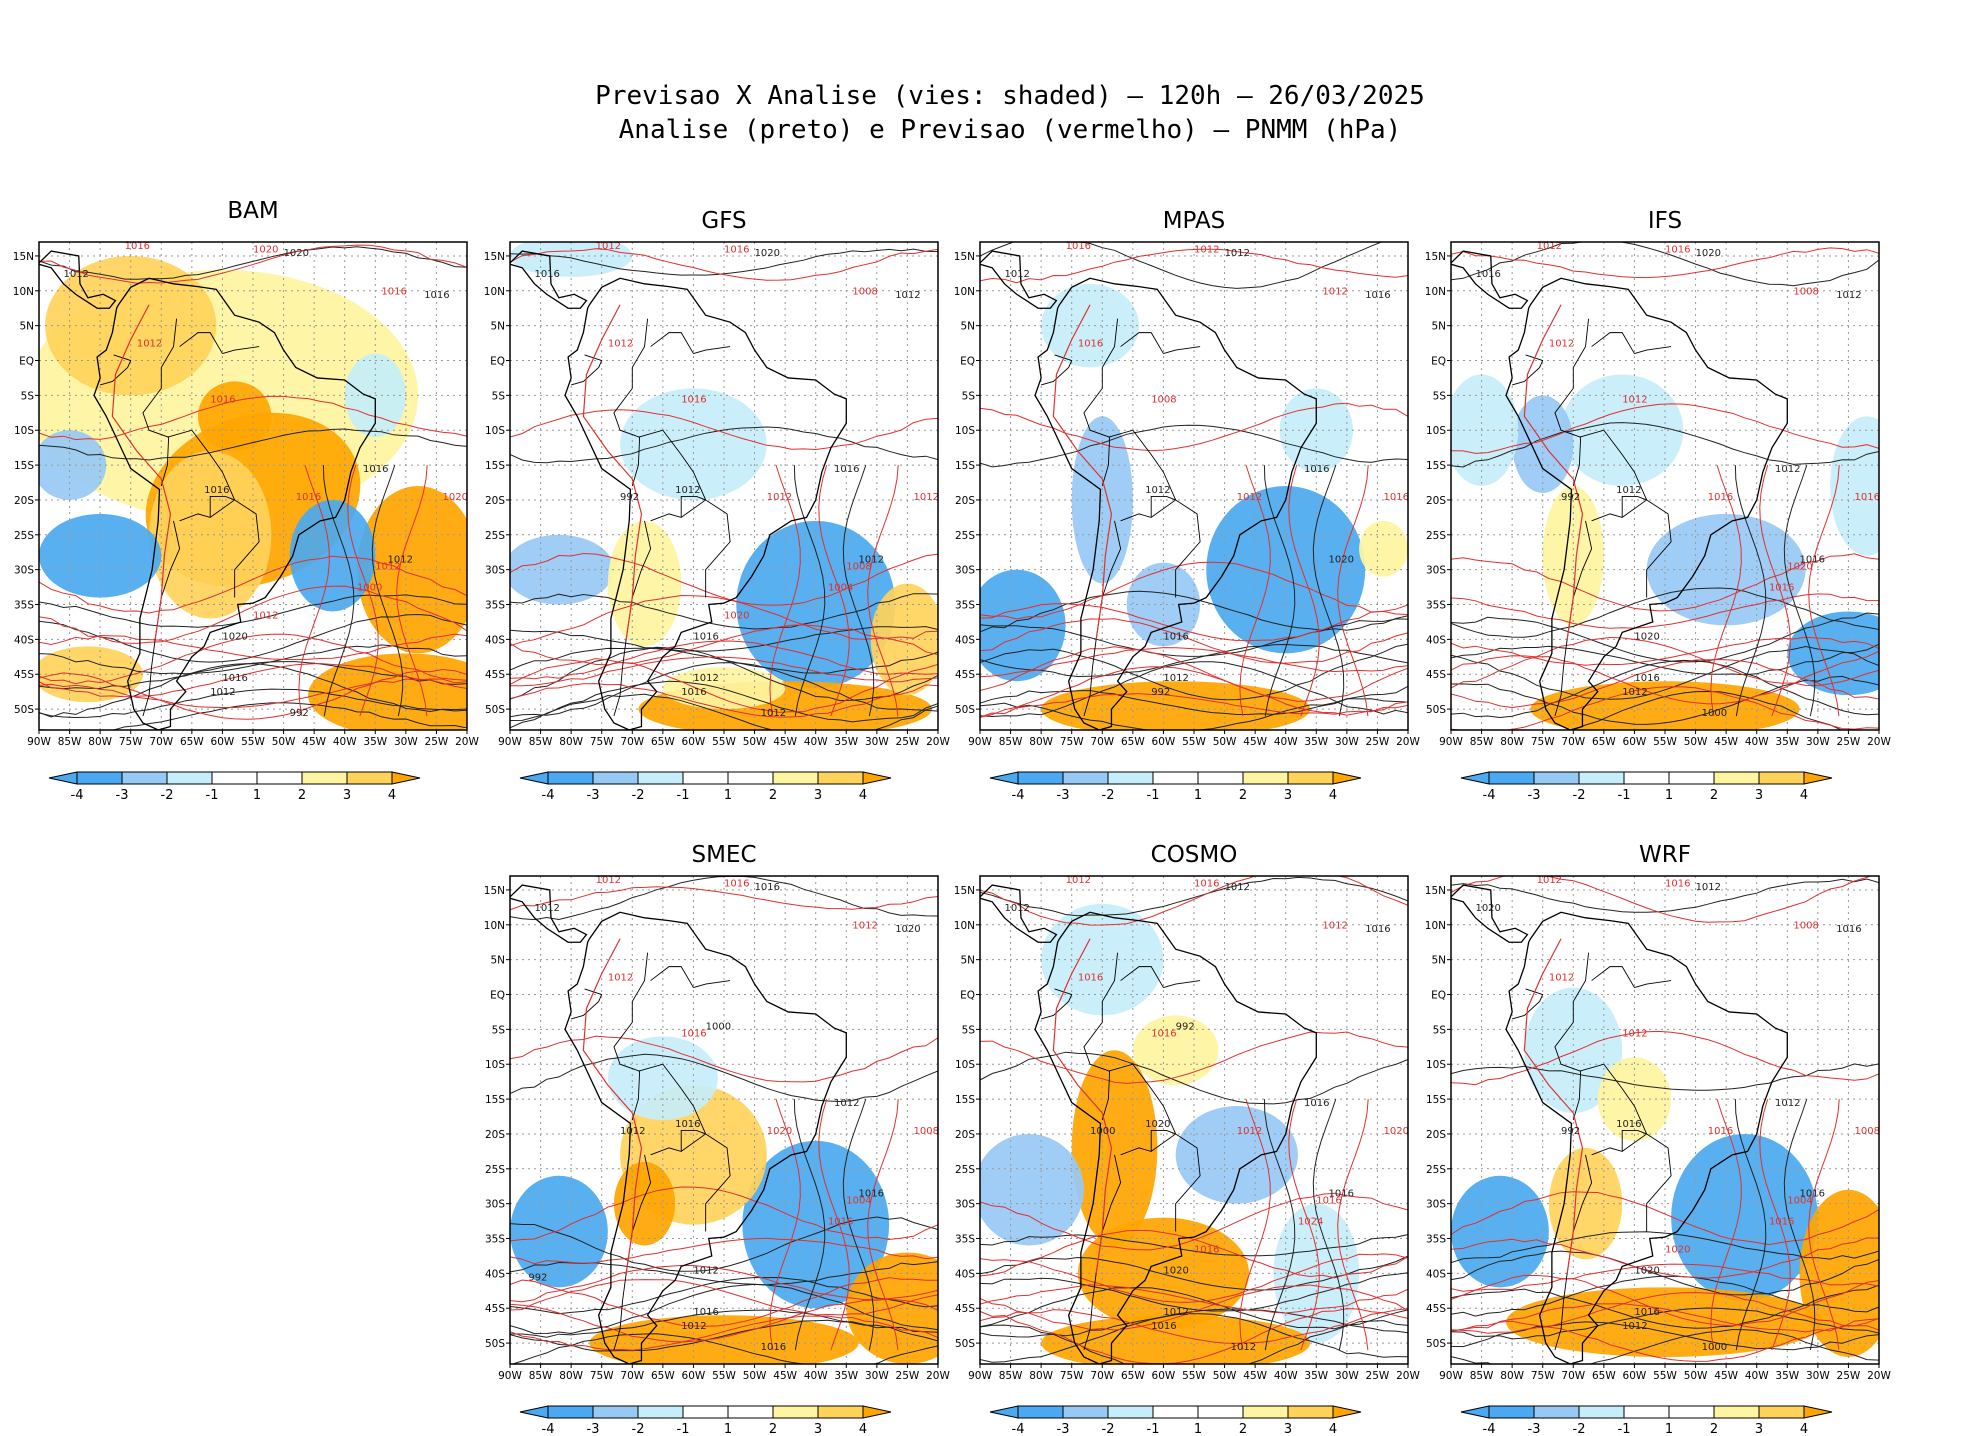 The width and height of the screenshot is (1964, 1436). What do you see at coordinates (1436, 1309) in the screenshot?
I see `lat-tick-label: 45S` at bounding box center [1436, 1309].